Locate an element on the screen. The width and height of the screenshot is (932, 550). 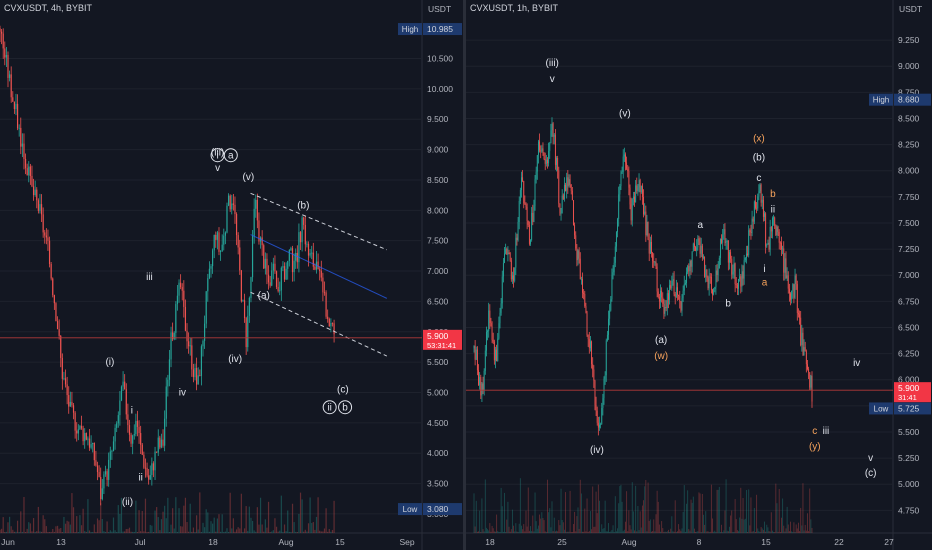
chart-title: CVXUSDT, 4h, BYBIT is located at coordinates (48, 8).